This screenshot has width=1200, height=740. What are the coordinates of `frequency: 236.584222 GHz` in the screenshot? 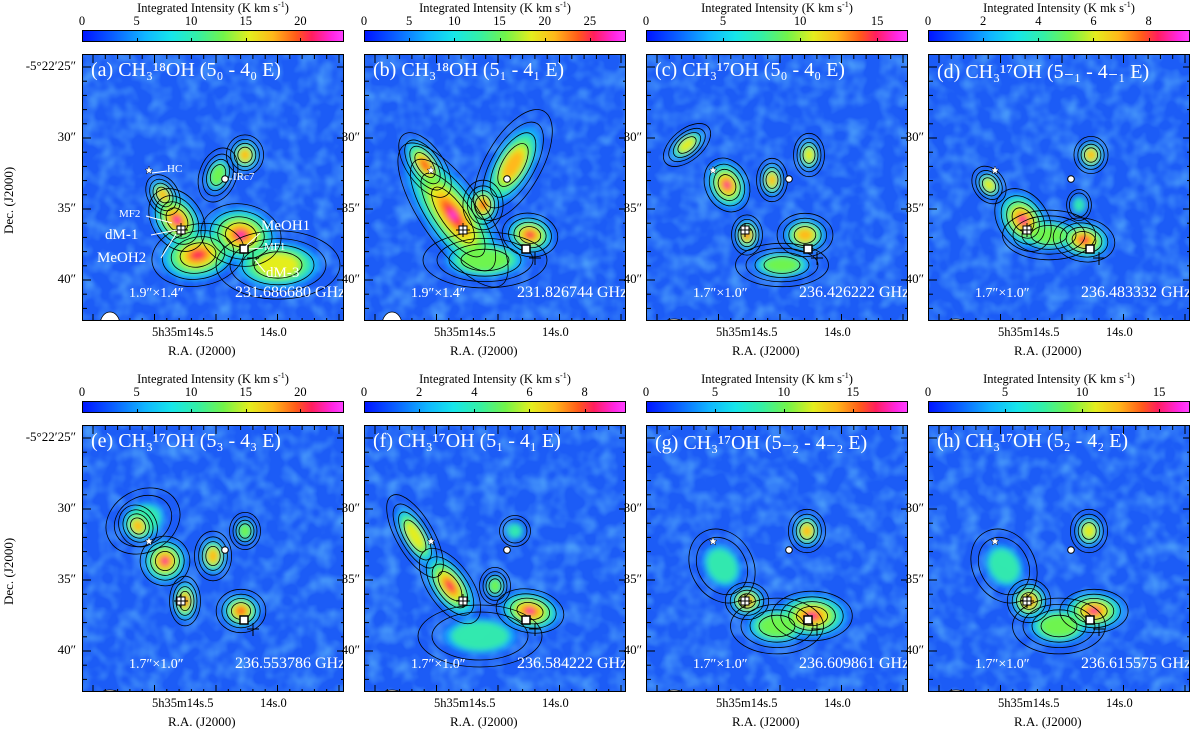 It's located at (571, 663).